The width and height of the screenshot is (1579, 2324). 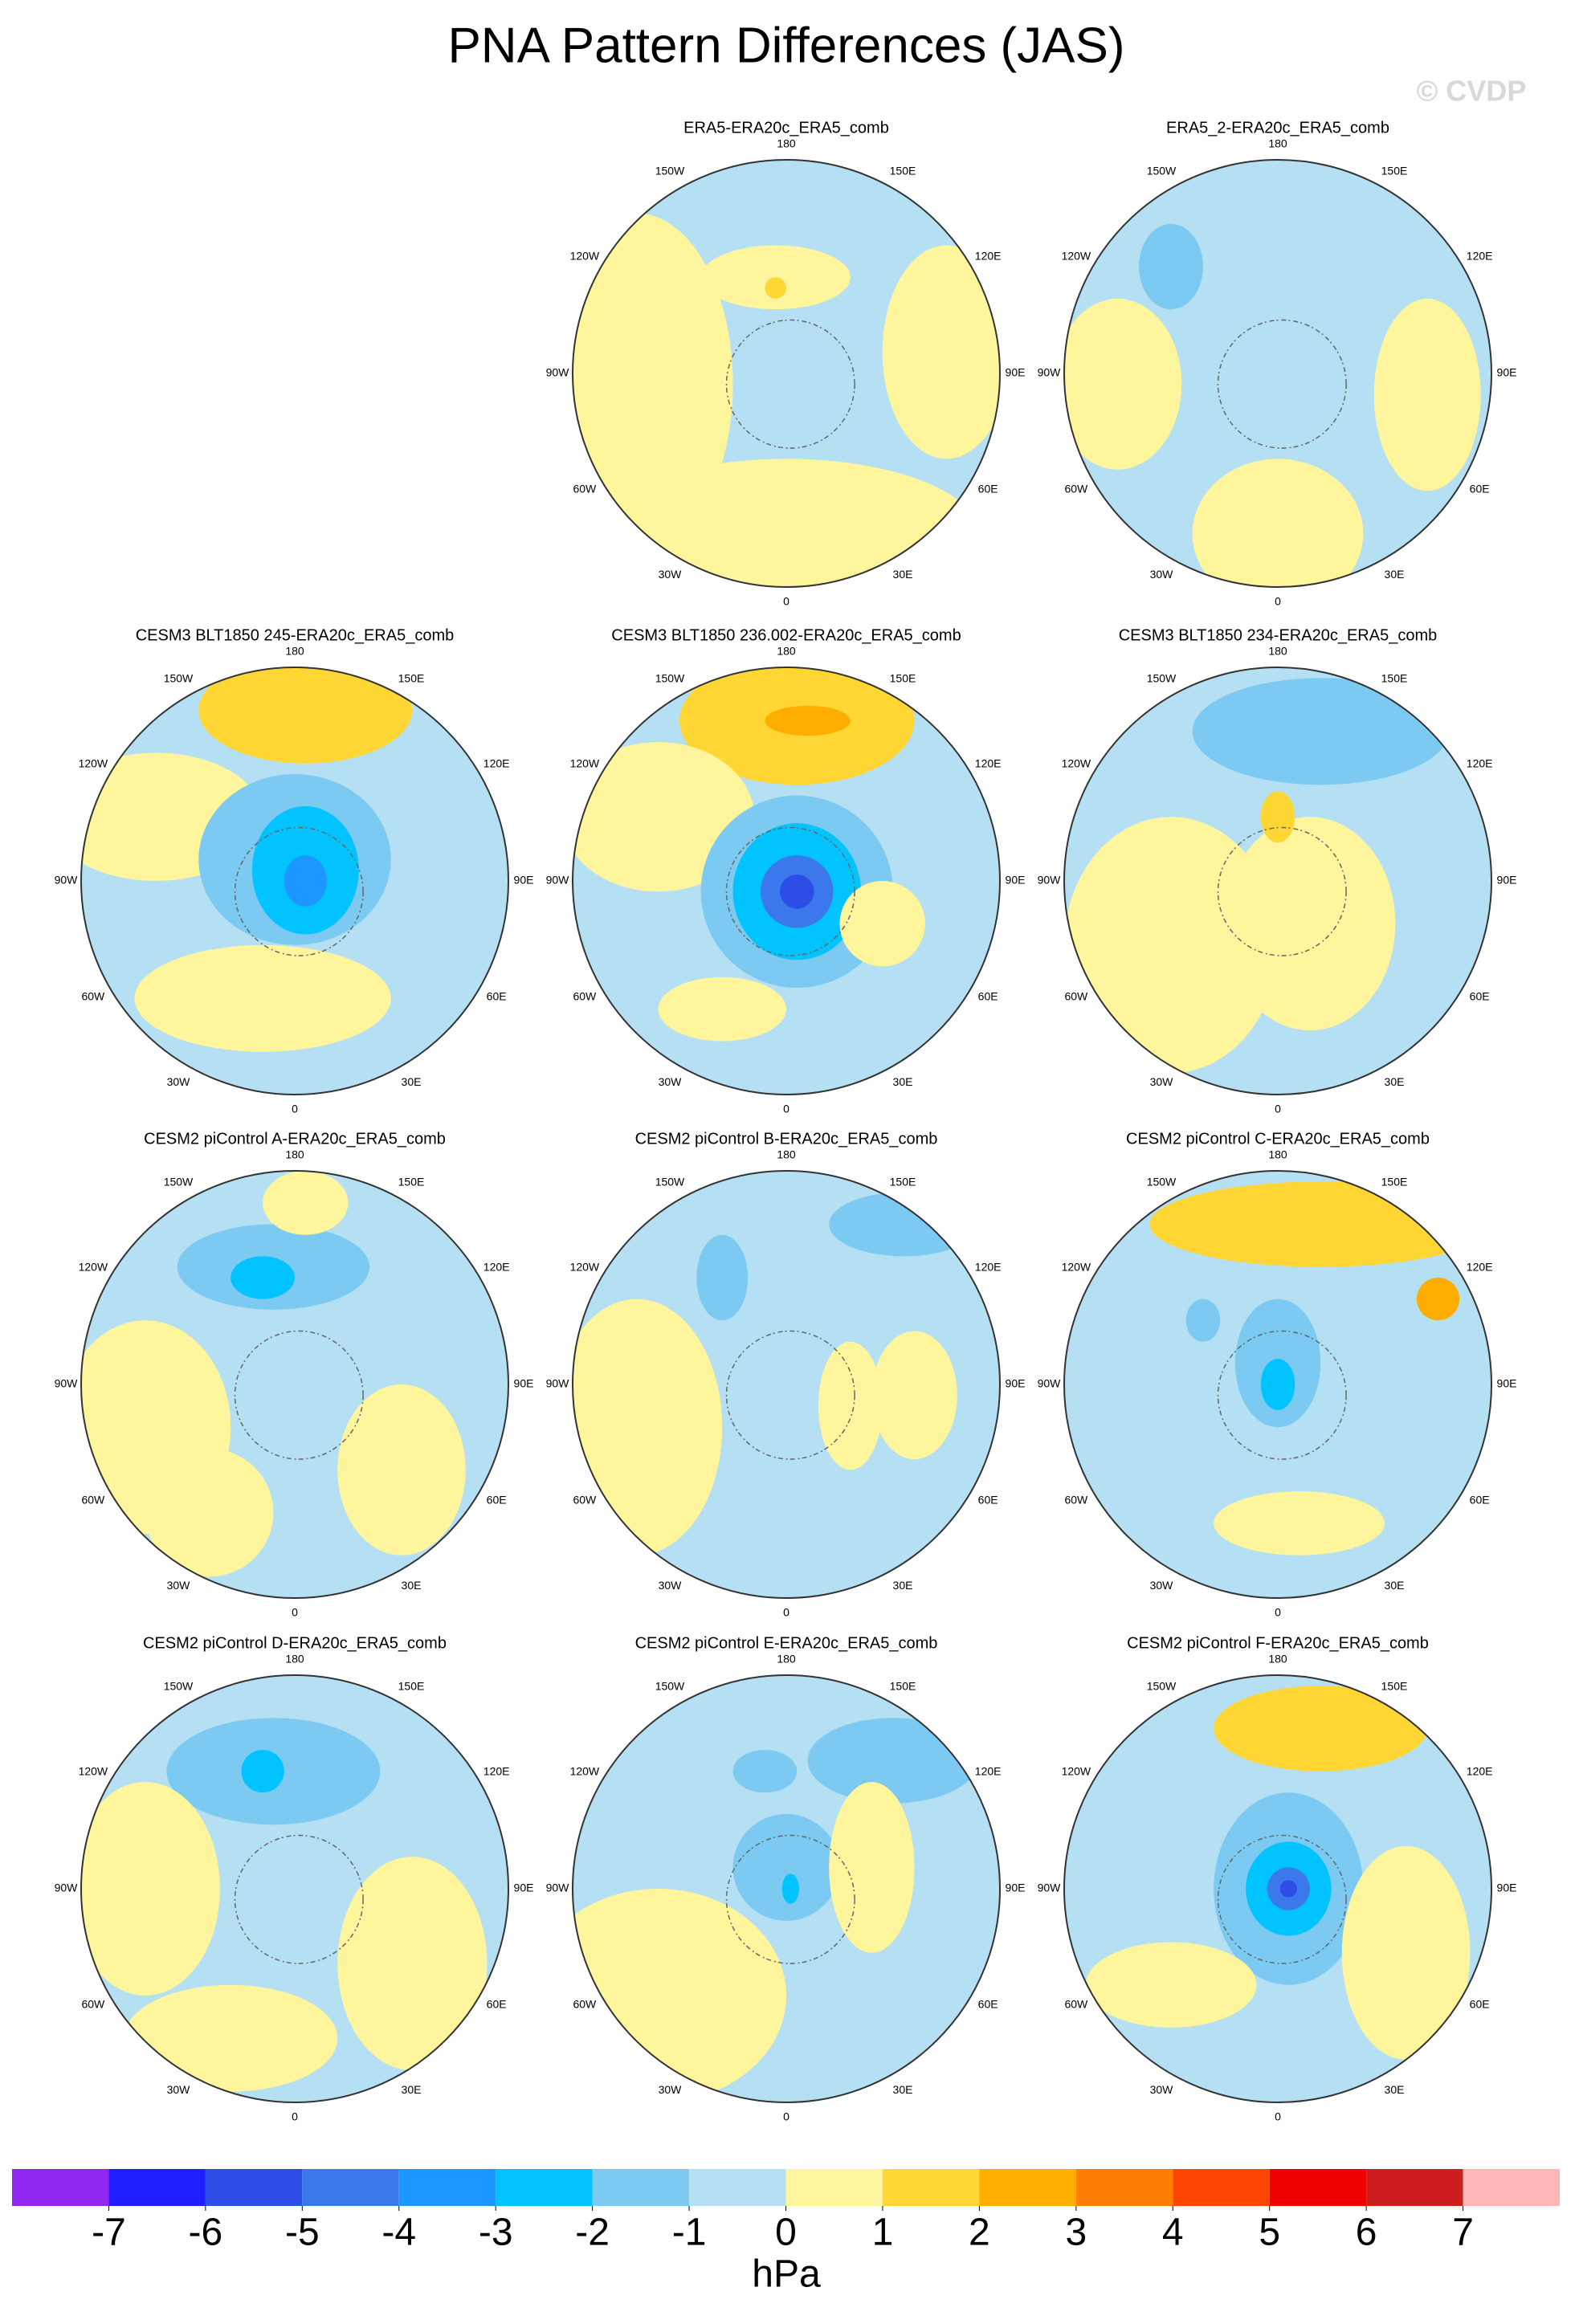 What do you see at coordinates (295, 1139) in the screenshot?
I see `panel-title: CESM2 piControl A-ERA20c_ERA5_comb` at bounding box center [295, 1139].